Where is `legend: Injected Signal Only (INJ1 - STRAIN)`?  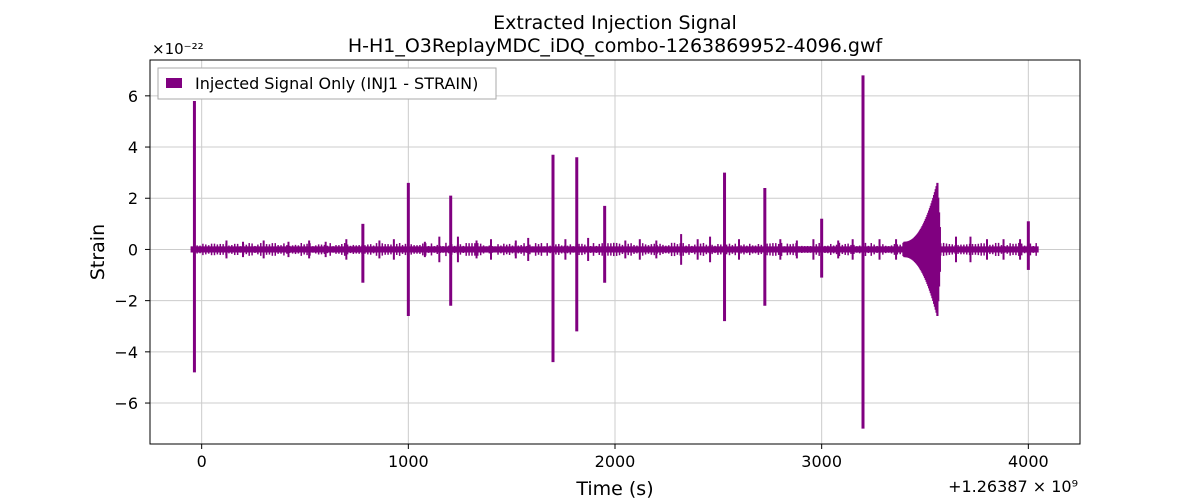 legend: Injected Signal Only (INJ1 - STRAIN) is located at coordinates (327, 83).